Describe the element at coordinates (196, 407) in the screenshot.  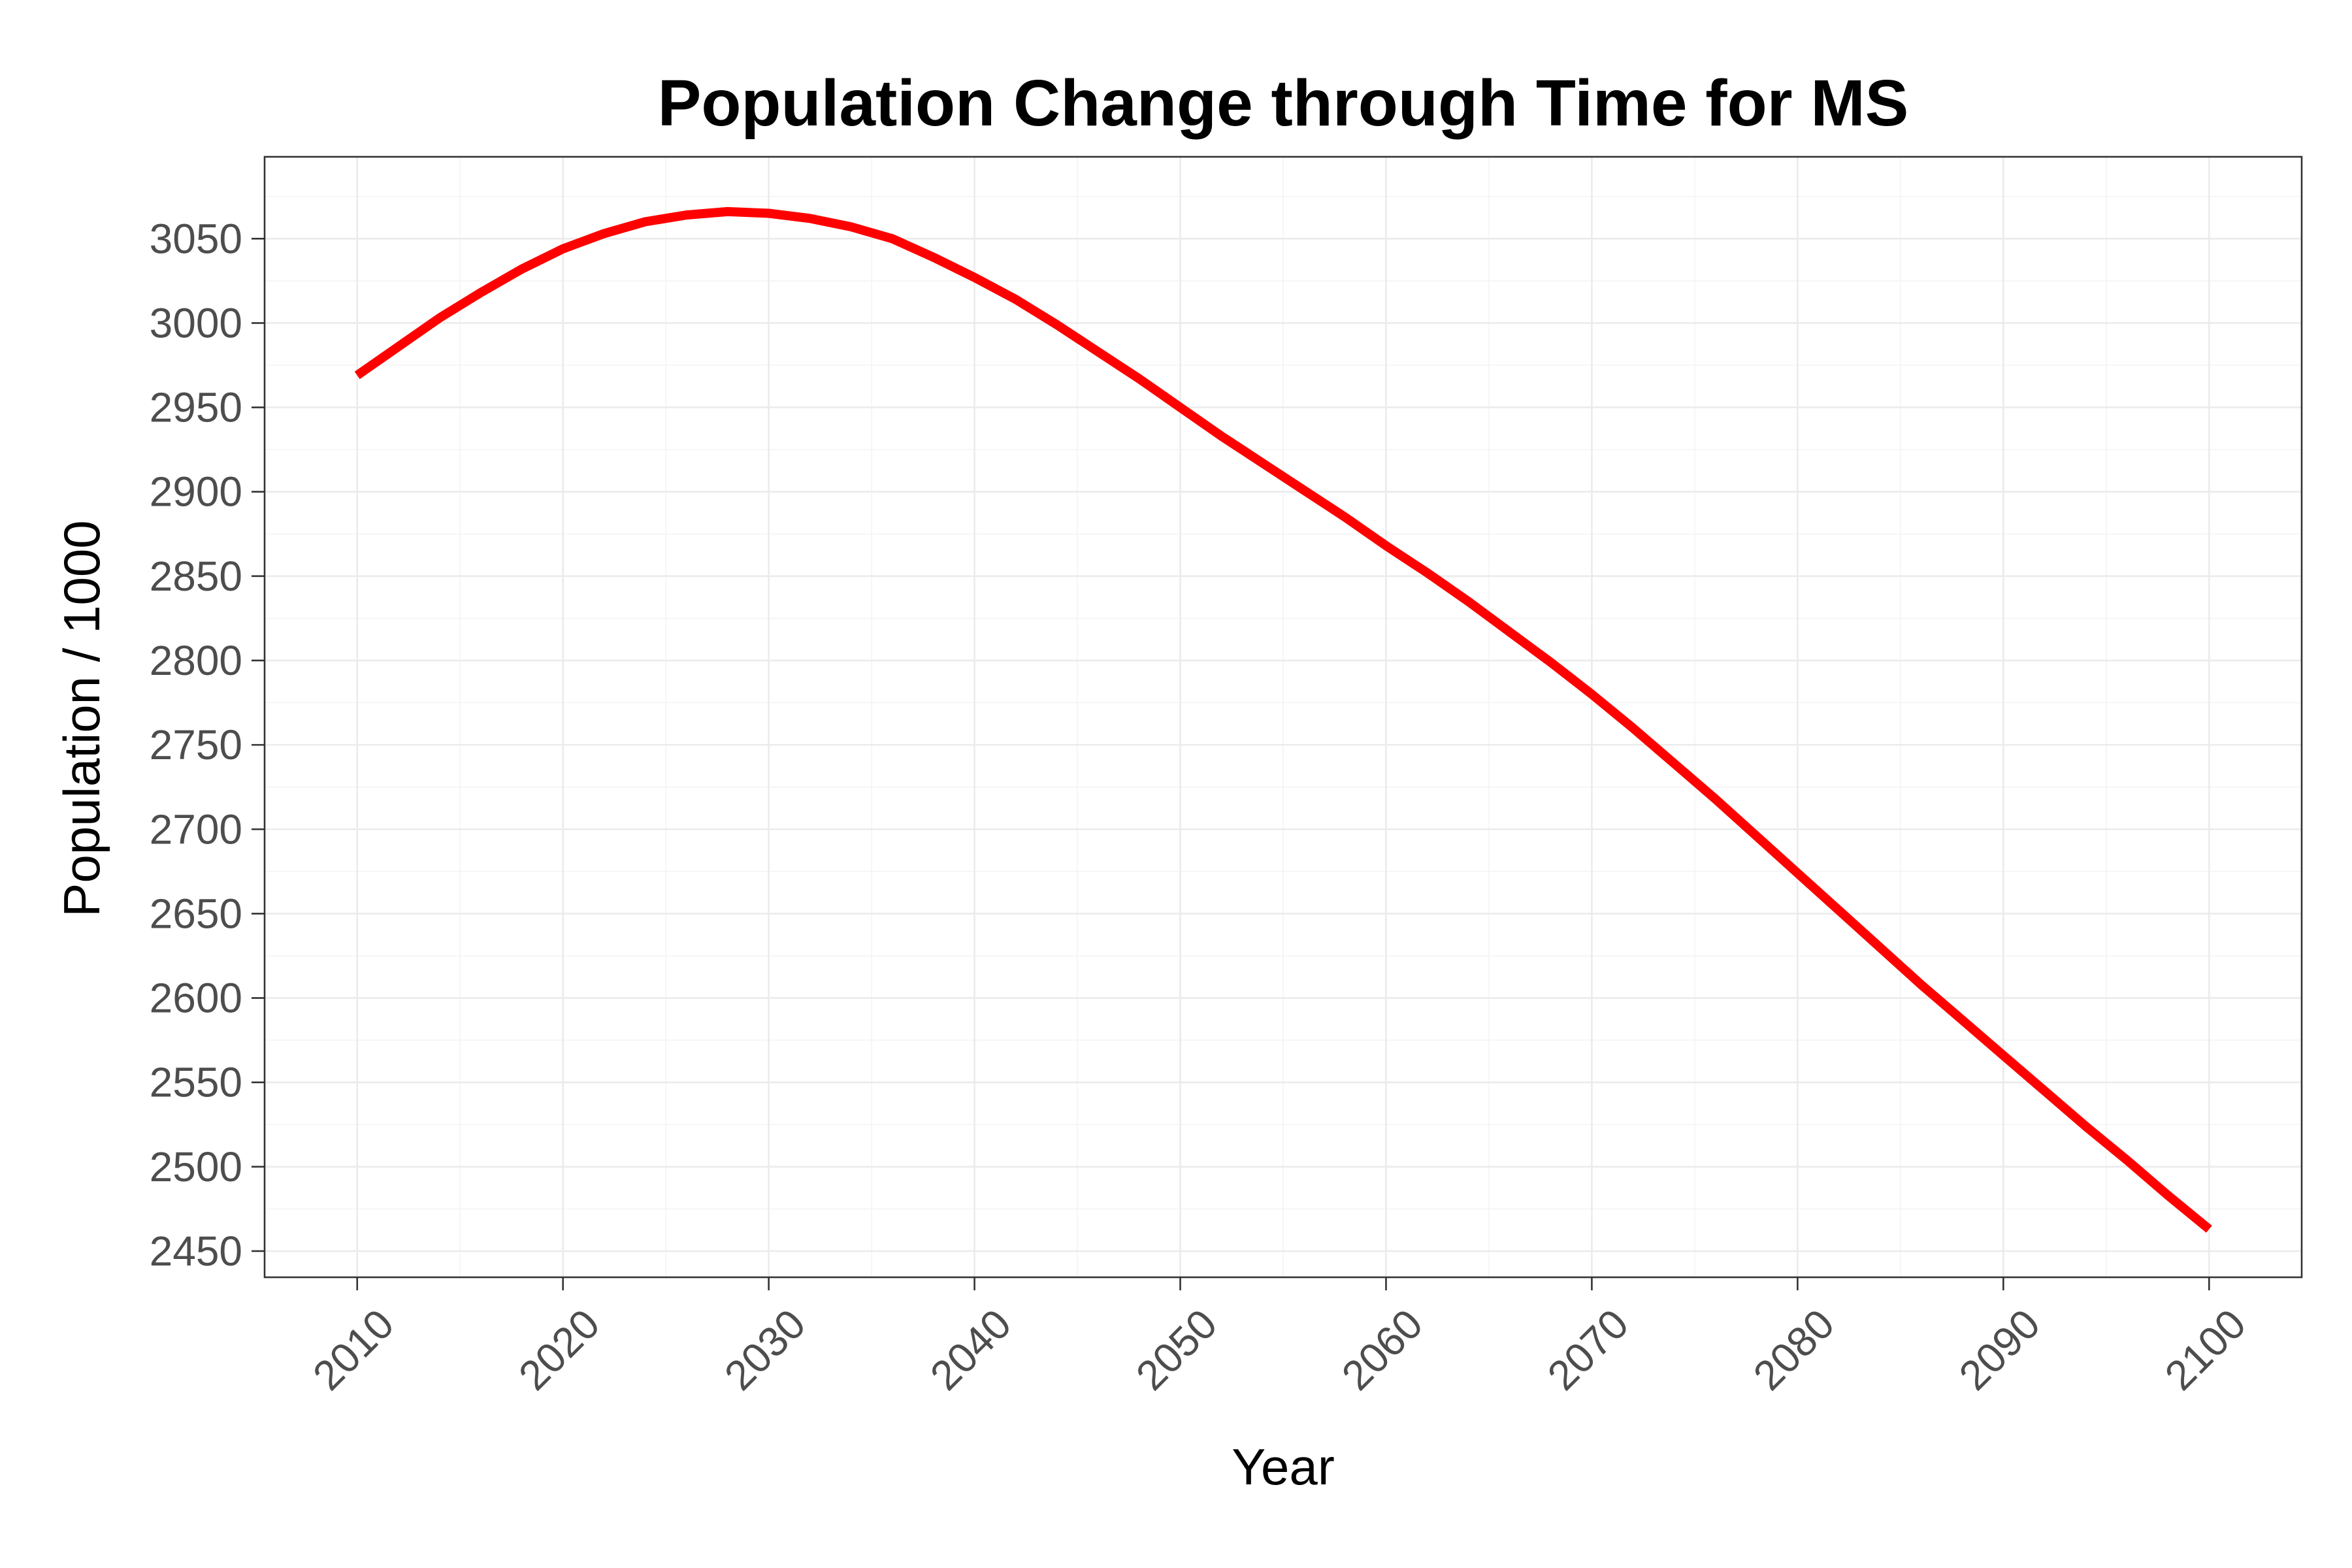
I see `y-tick-label: 2950` at that location.